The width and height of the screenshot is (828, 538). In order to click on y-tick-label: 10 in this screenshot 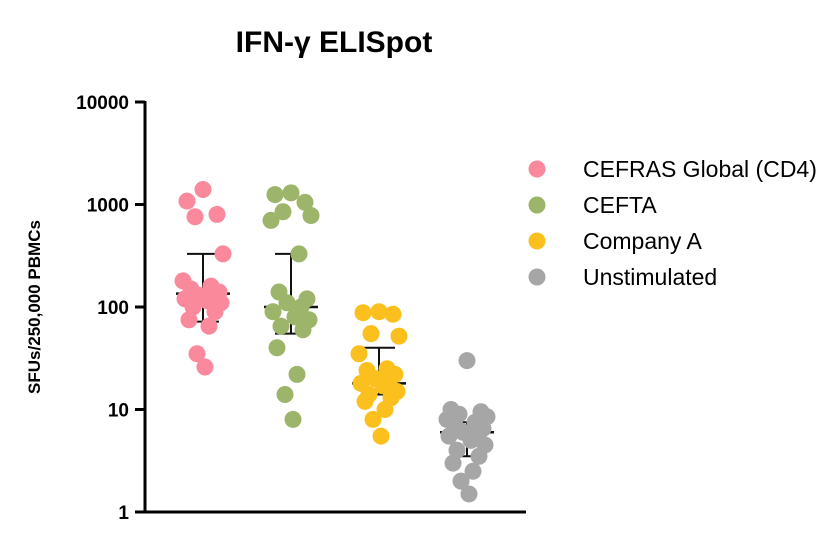, I will do `click(118, 411)`.